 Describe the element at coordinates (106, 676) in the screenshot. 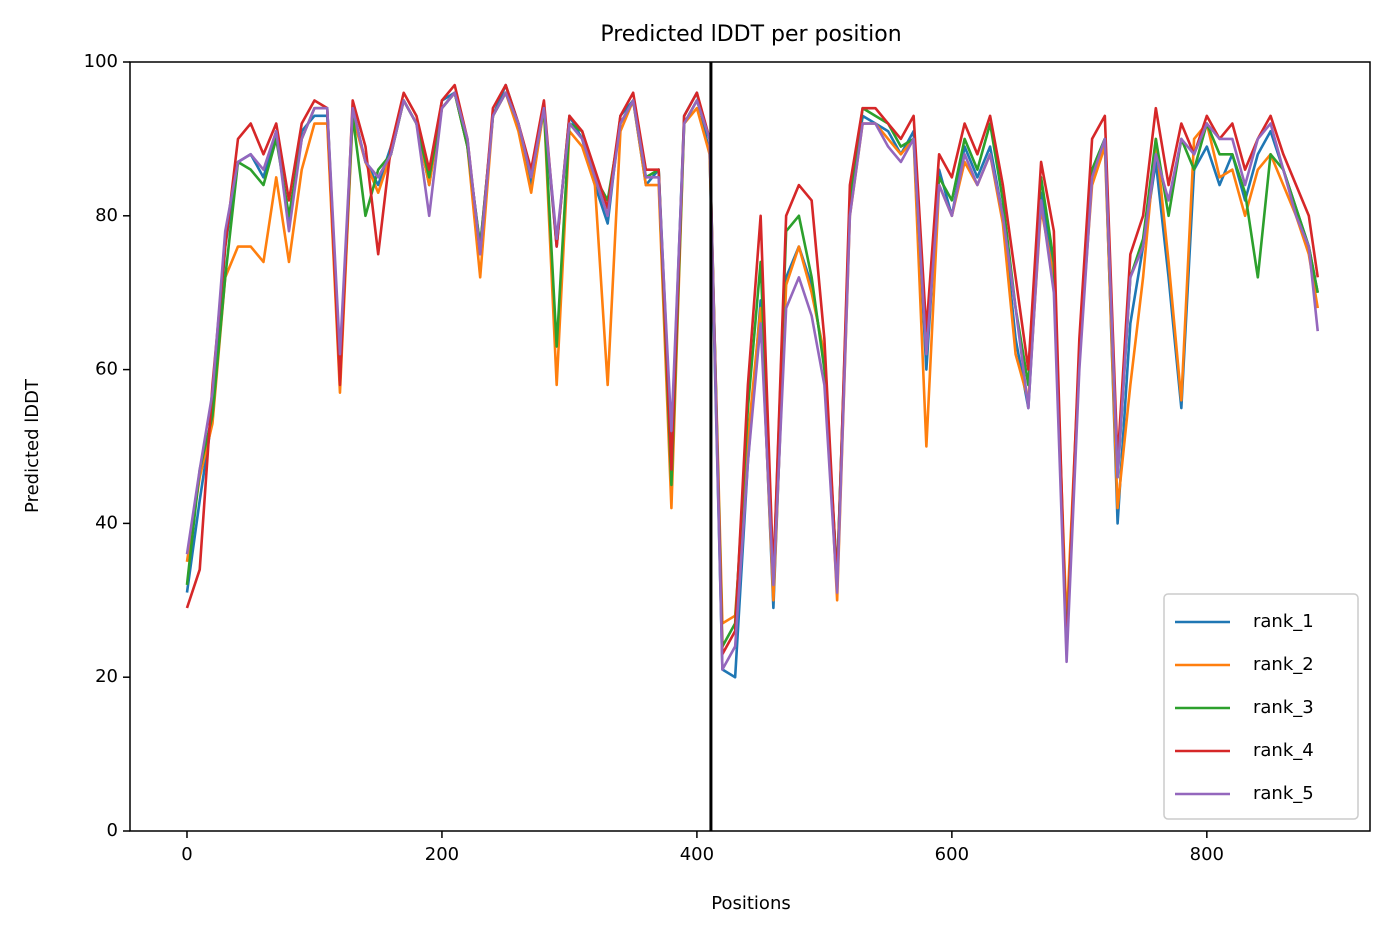

I see `y-tick-label: 20` at that location.